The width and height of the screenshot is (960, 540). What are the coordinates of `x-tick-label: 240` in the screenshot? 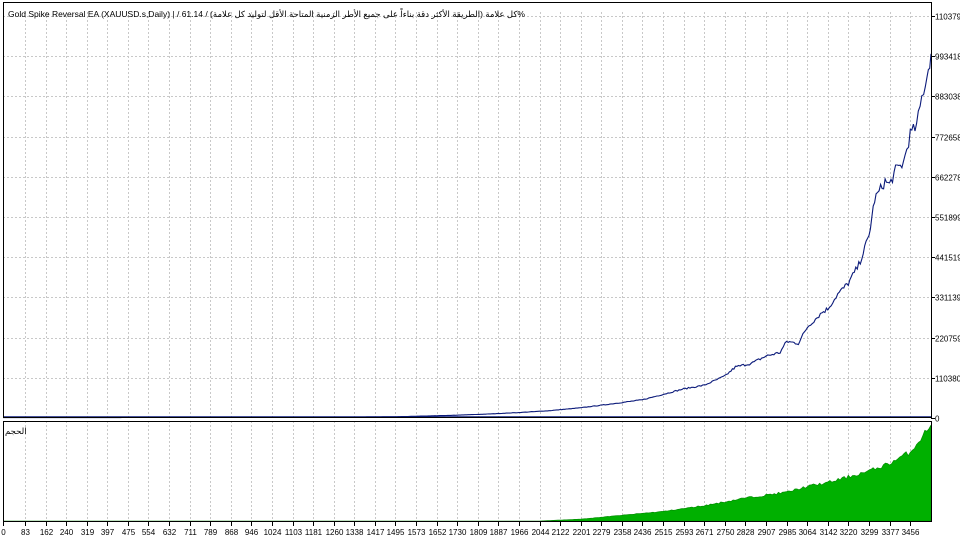 It's located at (67, 532).